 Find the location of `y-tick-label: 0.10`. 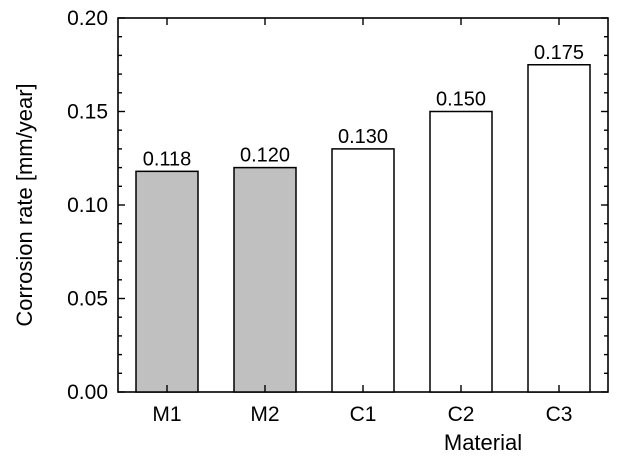

y-tick-label: 0.10 is located at coordinates (87, 205).